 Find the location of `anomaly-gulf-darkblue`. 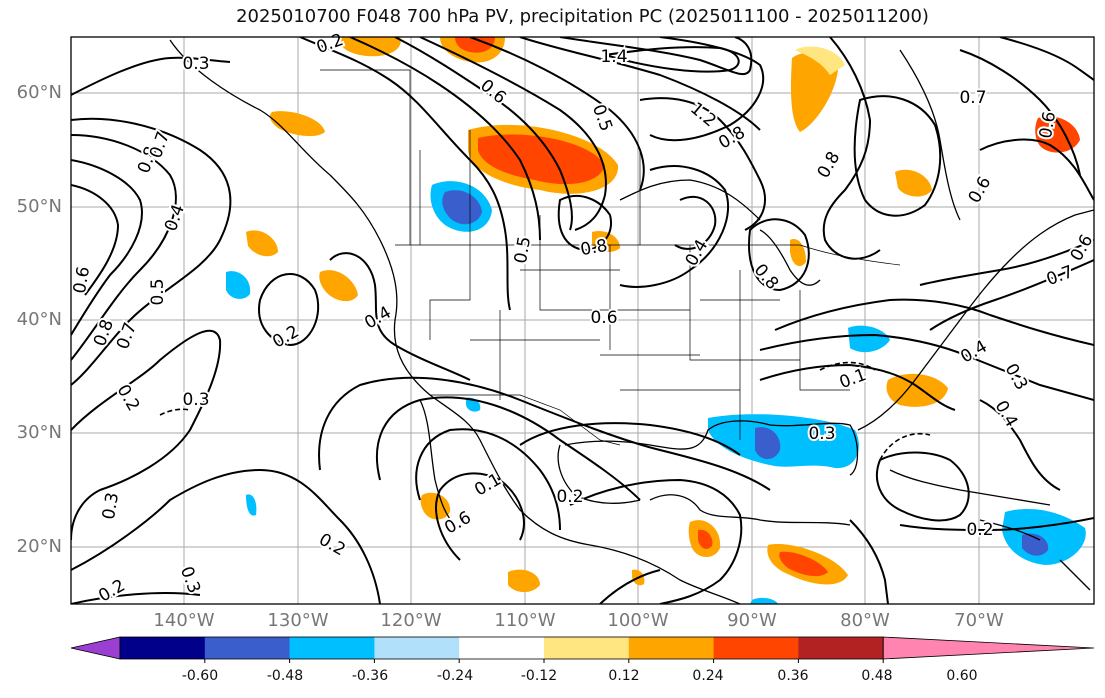

anomaly-gulf-darkblue is located at coordinates (768, 443).